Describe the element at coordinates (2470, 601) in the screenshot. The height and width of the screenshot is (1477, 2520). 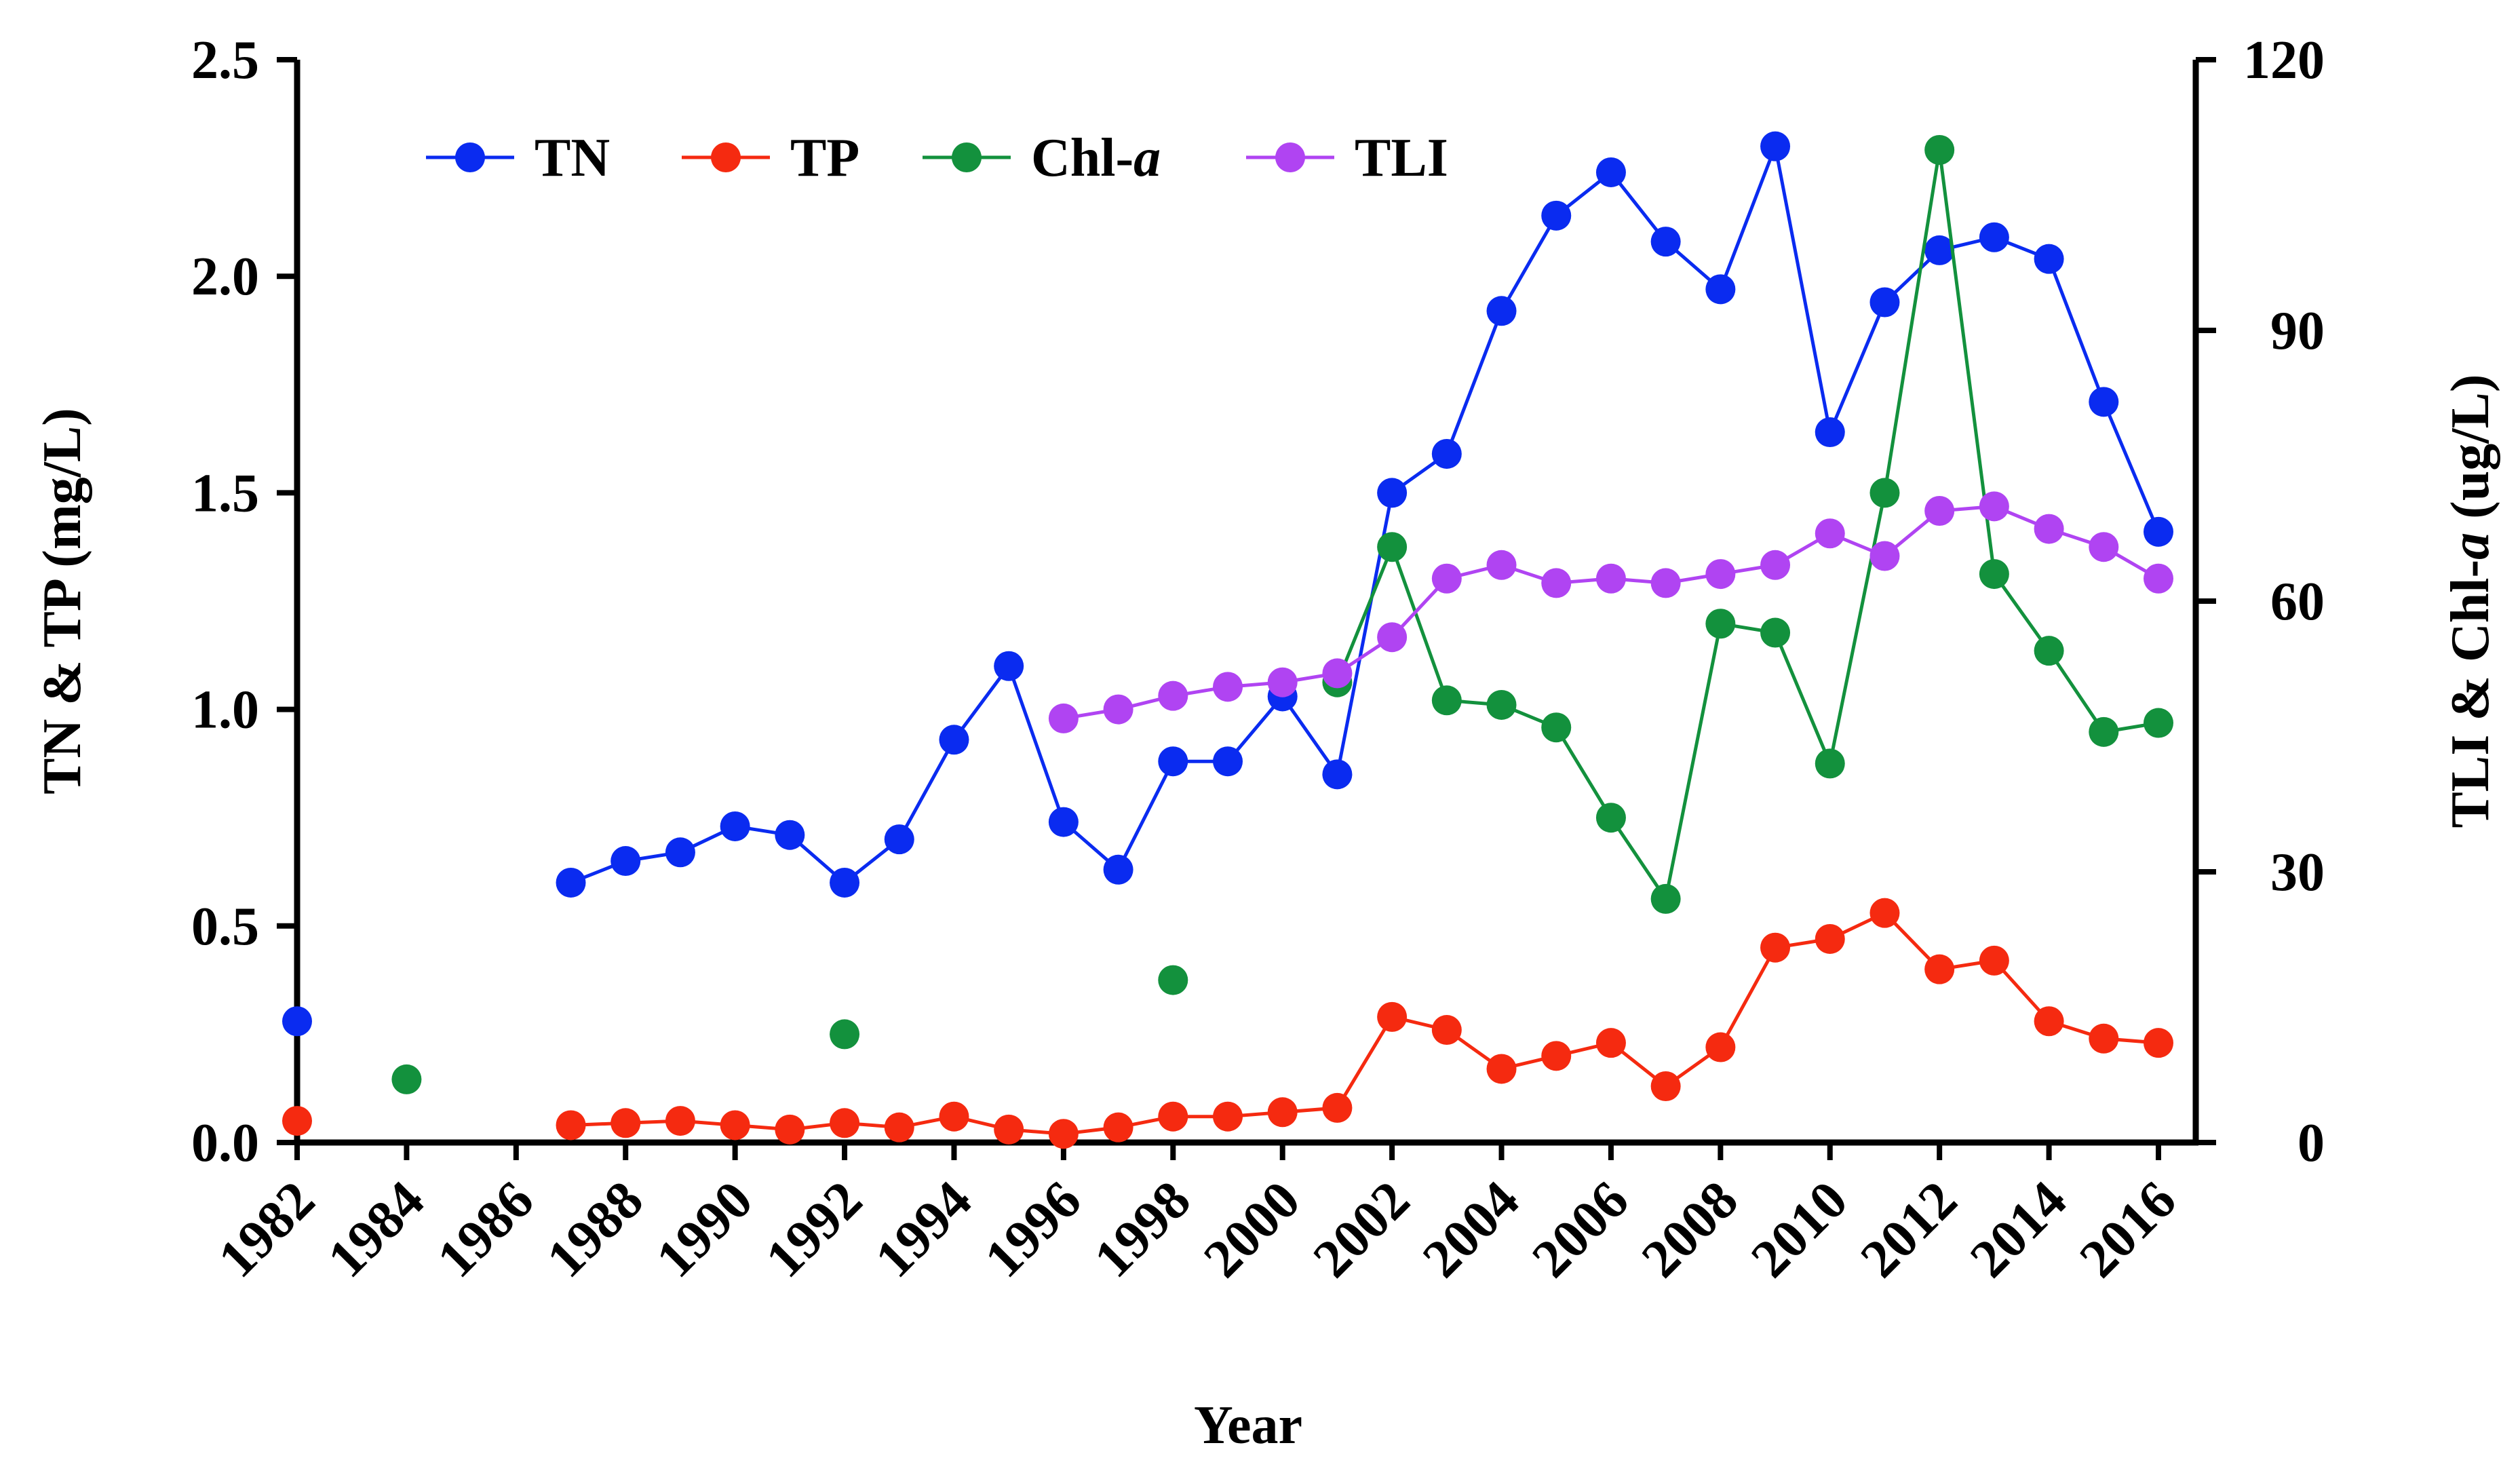
I see `right-y-axis-title: TLI & Chl-a (ug/L)` at that location.